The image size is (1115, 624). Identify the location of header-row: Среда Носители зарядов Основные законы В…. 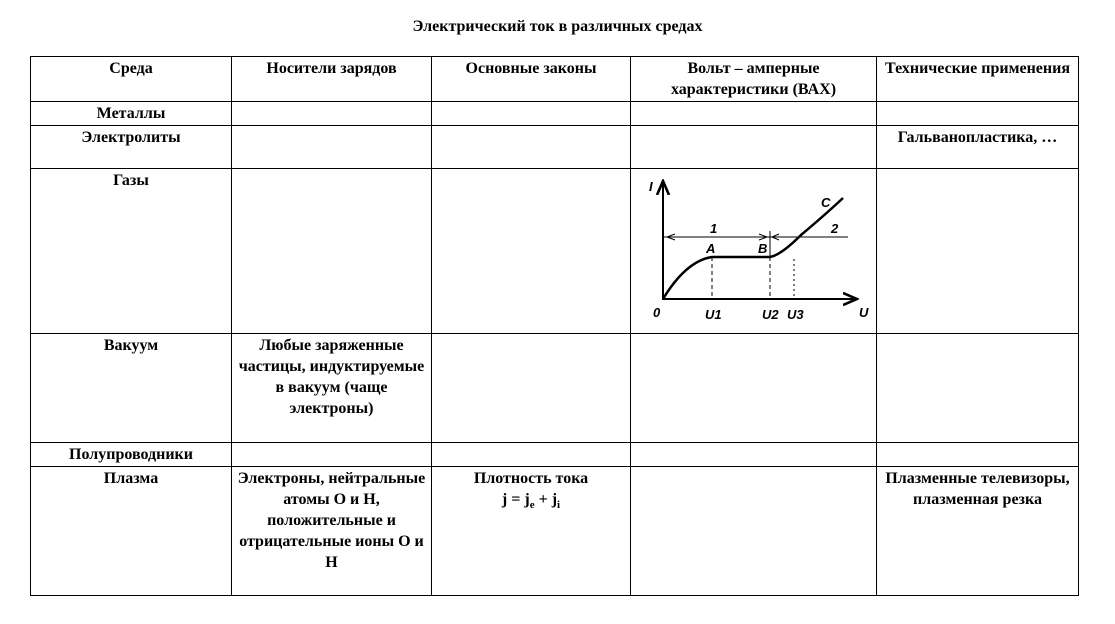
(554, 79).